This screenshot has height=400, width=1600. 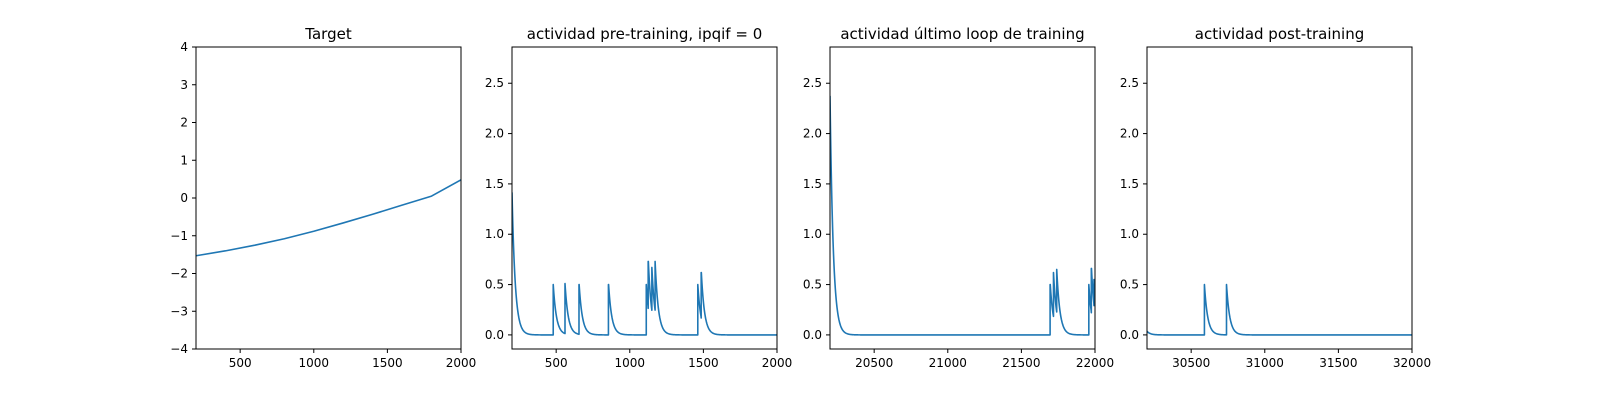 I want to click on x-tick-label: 22000, so click(x=1095, y=363).